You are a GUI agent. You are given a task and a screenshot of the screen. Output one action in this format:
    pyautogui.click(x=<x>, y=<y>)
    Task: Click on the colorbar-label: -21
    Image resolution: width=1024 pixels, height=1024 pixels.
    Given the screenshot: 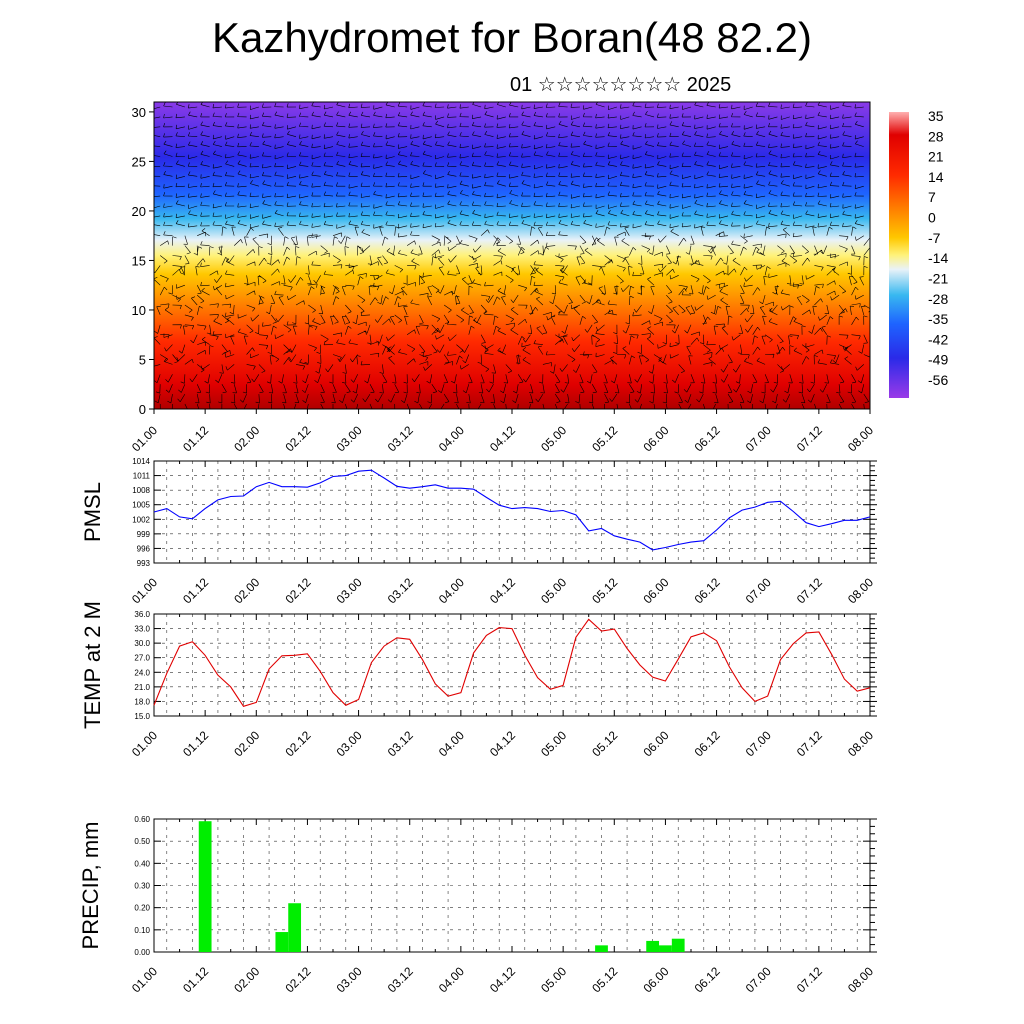 What is the action you would take?
    pyautogui.click(x=938, y=278)
    